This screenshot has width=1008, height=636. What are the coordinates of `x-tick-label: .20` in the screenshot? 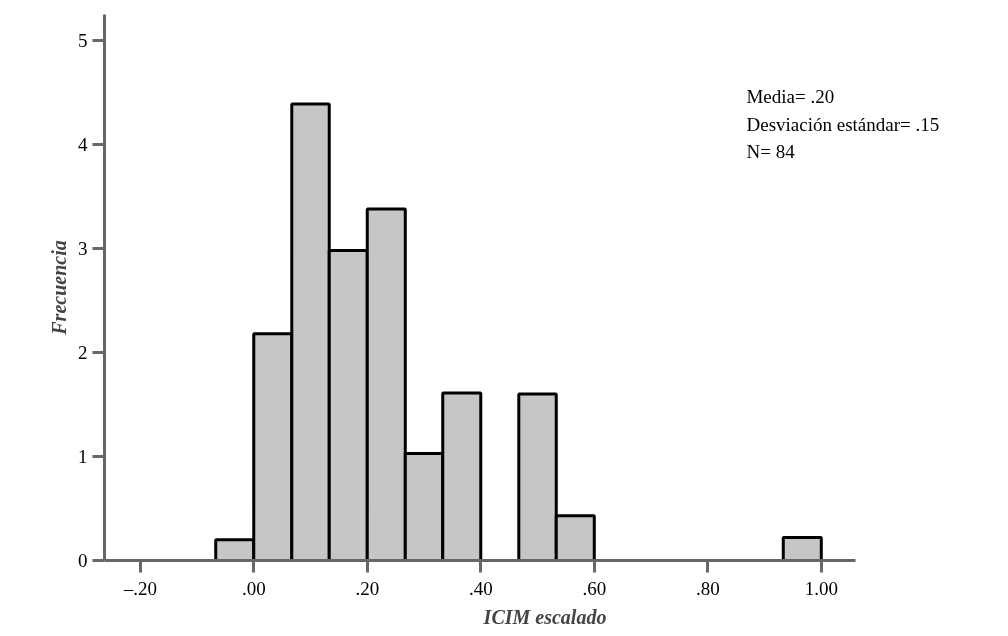 It's located at (367, 588).